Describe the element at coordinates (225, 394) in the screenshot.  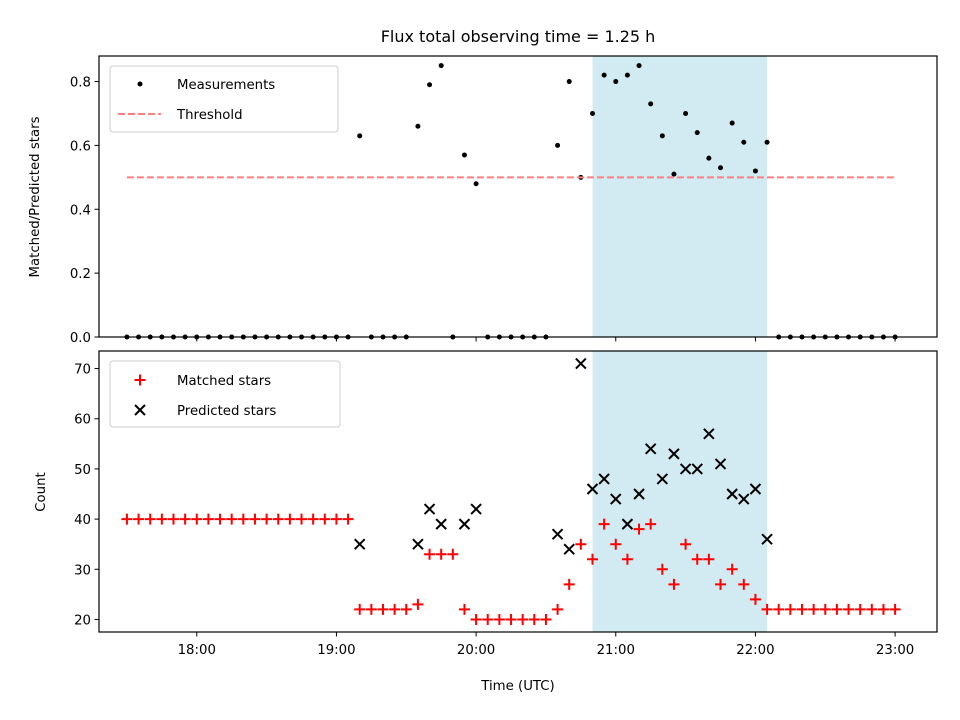
I see `bottom-legend-frame` at that location.